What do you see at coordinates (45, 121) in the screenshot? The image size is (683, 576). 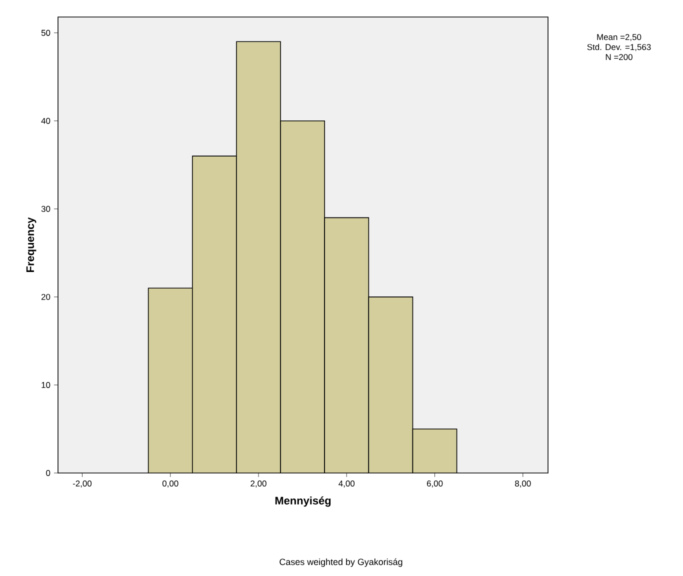 I see `y-tick-label: 40` at bounding box center [45, 121].